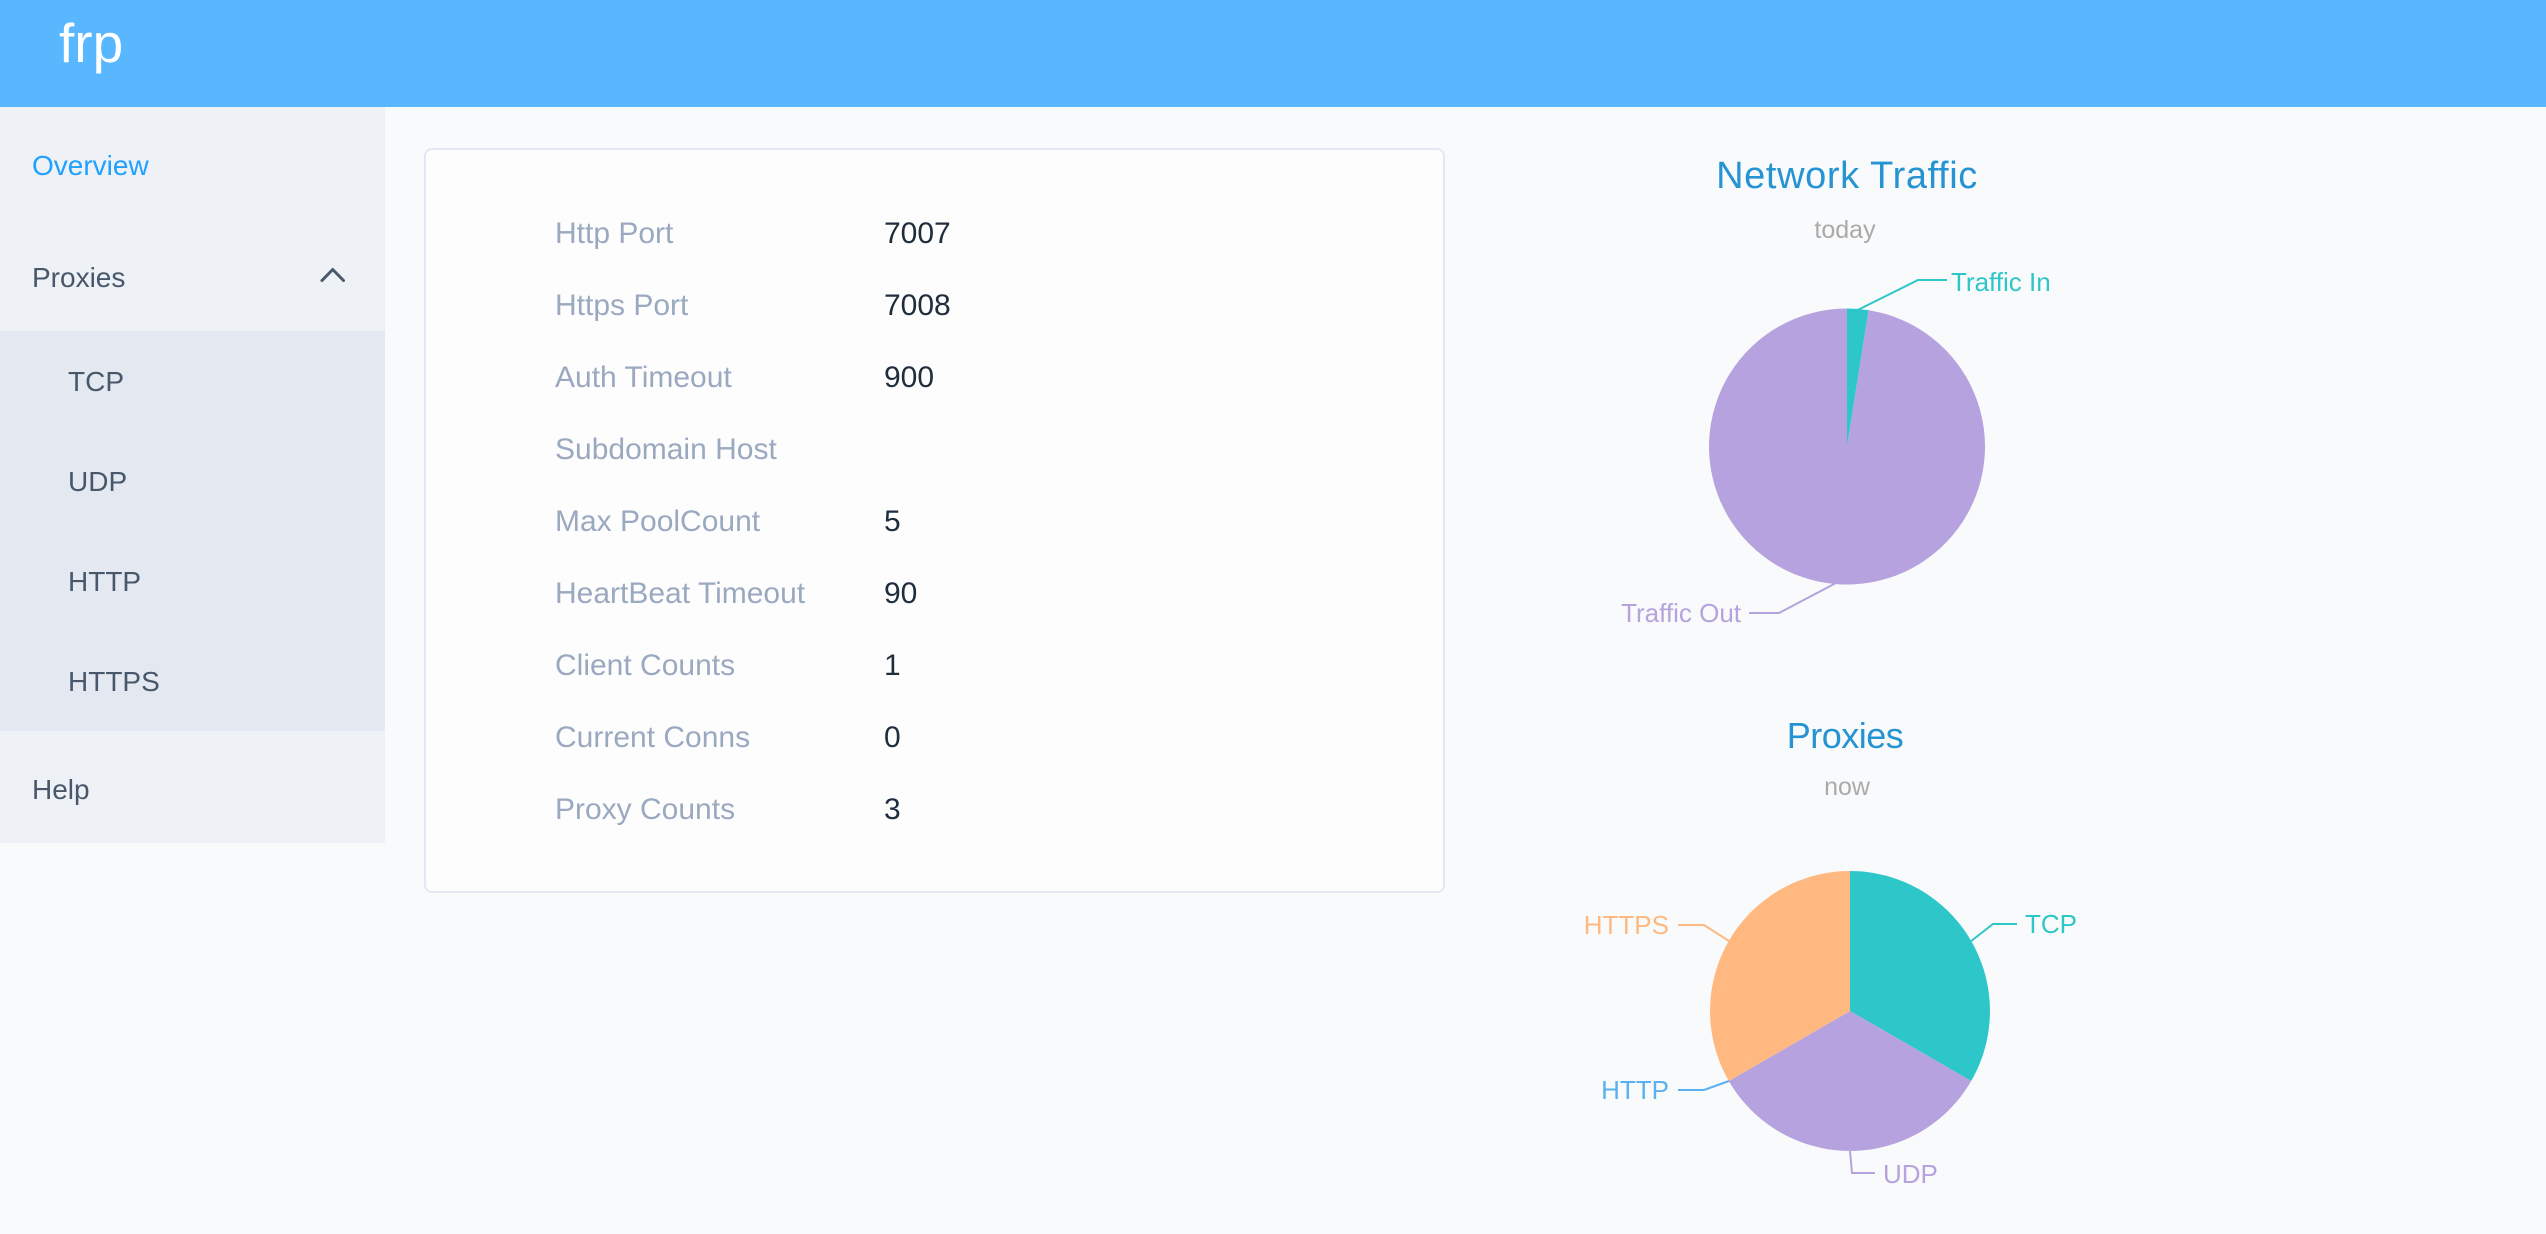 This screenshot has height=1234, width=2546. Describe the element at coordinates (1845, 735) in the screenshot. I see `svg-text: Proxies` at that location.